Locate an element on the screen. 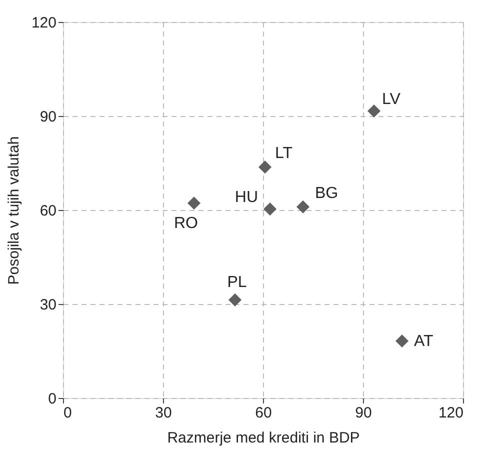  annotation: LT is located at coordinates (284, 153).